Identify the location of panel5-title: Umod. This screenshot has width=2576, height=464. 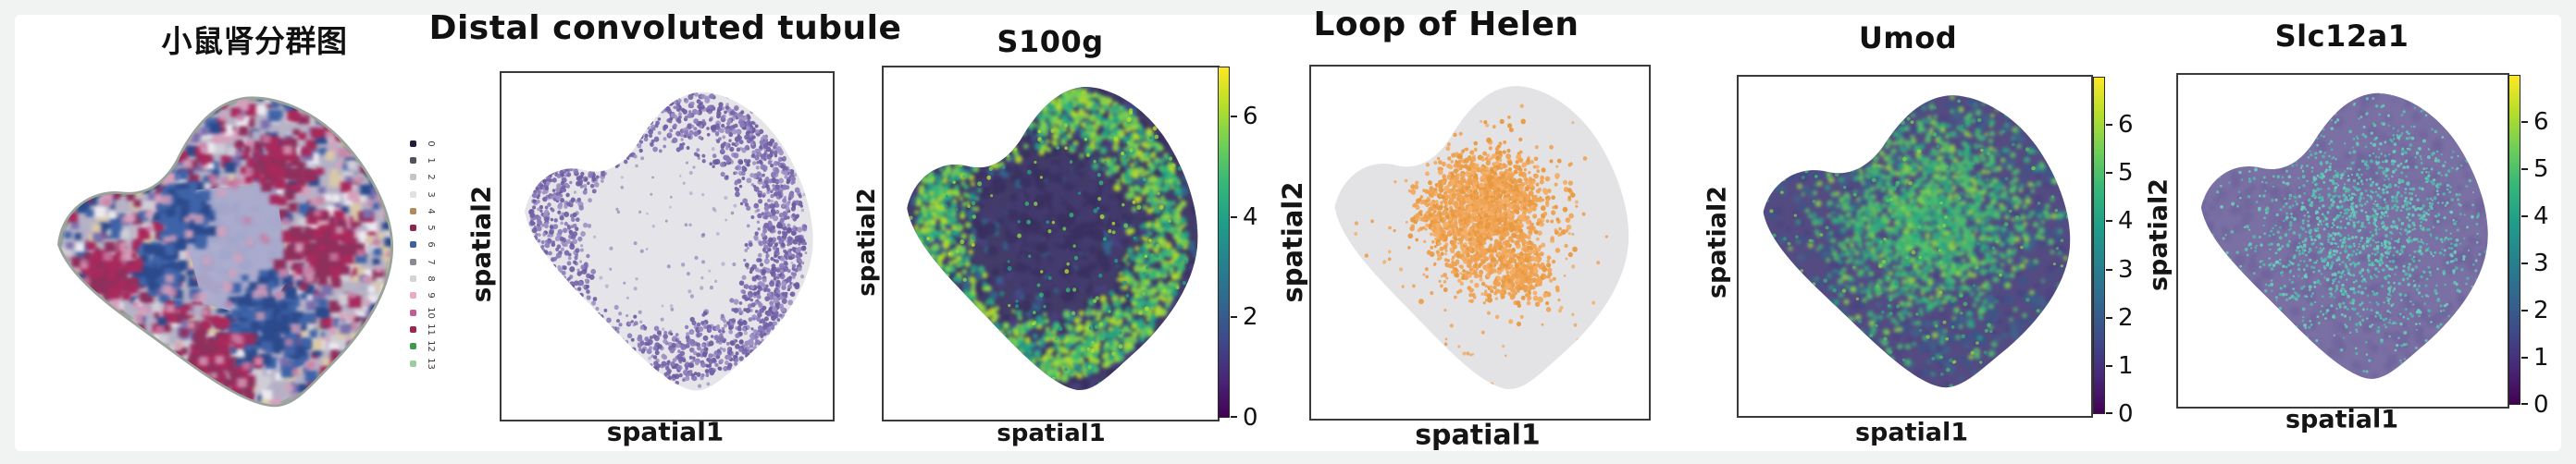
(1908, 37).